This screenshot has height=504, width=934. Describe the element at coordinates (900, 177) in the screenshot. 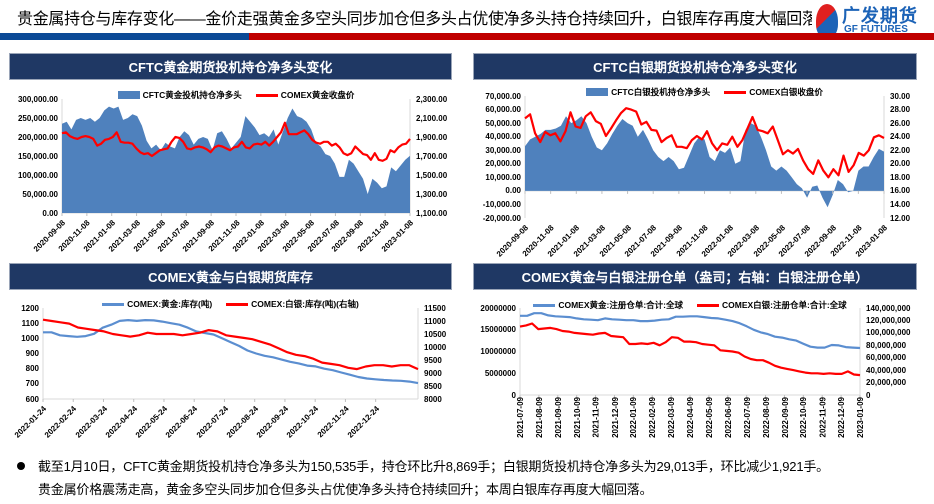

I see `right-tick-label: 18.00` at that location.